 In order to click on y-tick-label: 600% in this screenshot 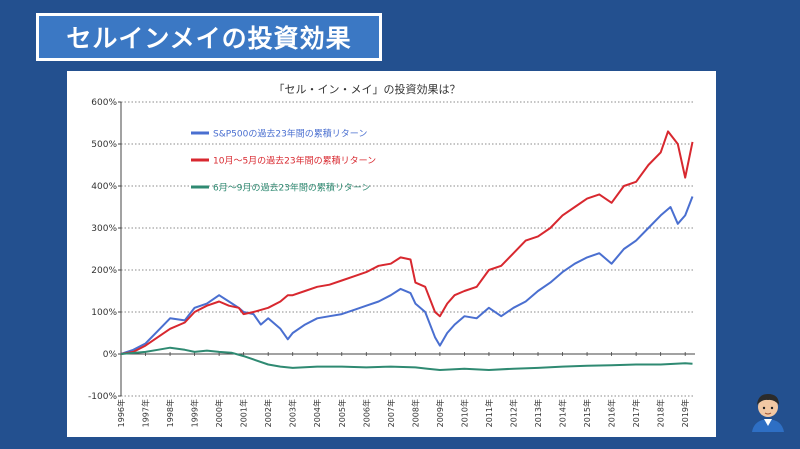, I will do `click(104, 103)`.